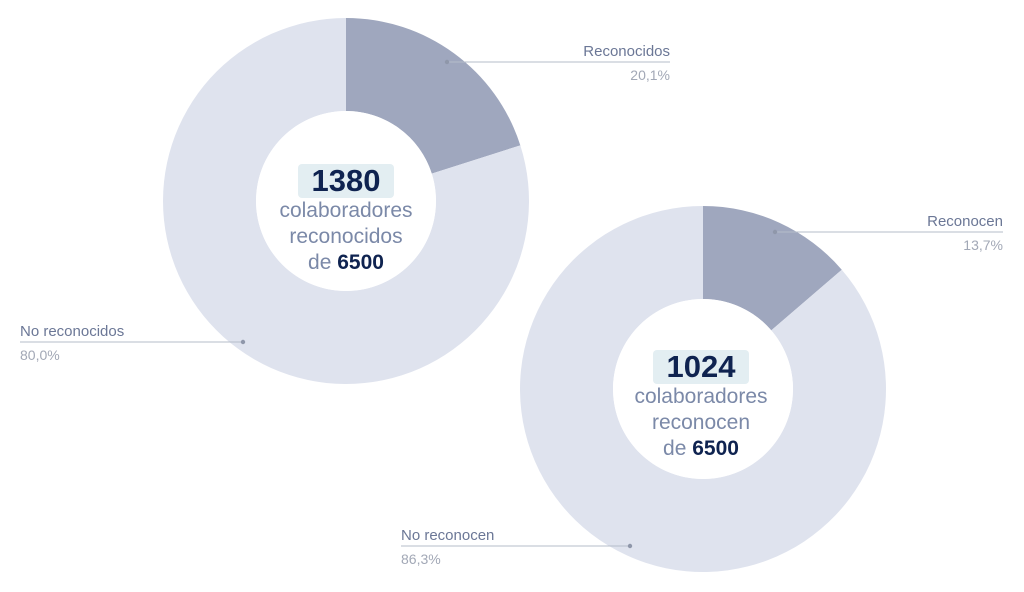 The width and height of the screenshot is (1024, 592). I want to click on donut-2-center-total: 6500, so click(715, 448).